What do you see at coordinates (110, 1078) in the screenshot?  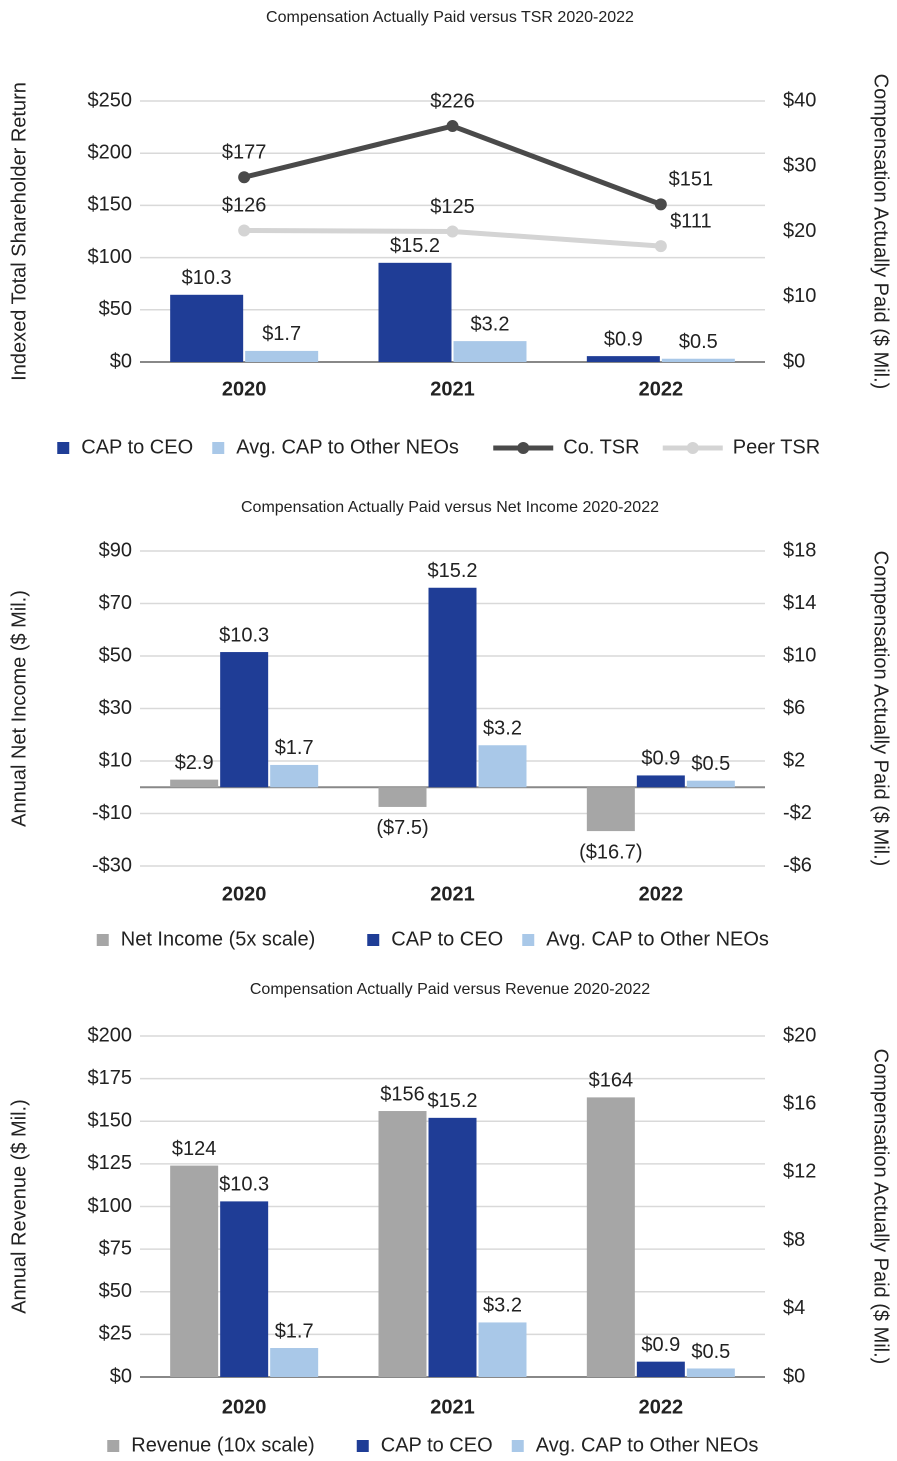 I see `y-tick-label: $175` at bounding box center [110, 1078].